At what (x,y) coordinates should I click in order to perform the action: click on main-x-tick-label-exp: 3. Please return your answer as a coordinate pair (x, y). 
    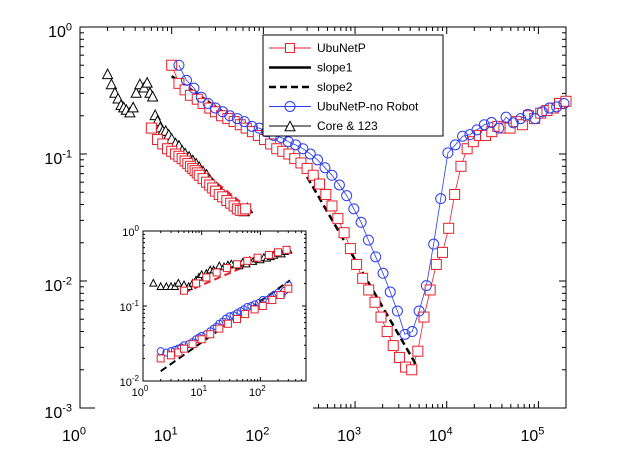
    Looking at the image, I should click on (358, 431).